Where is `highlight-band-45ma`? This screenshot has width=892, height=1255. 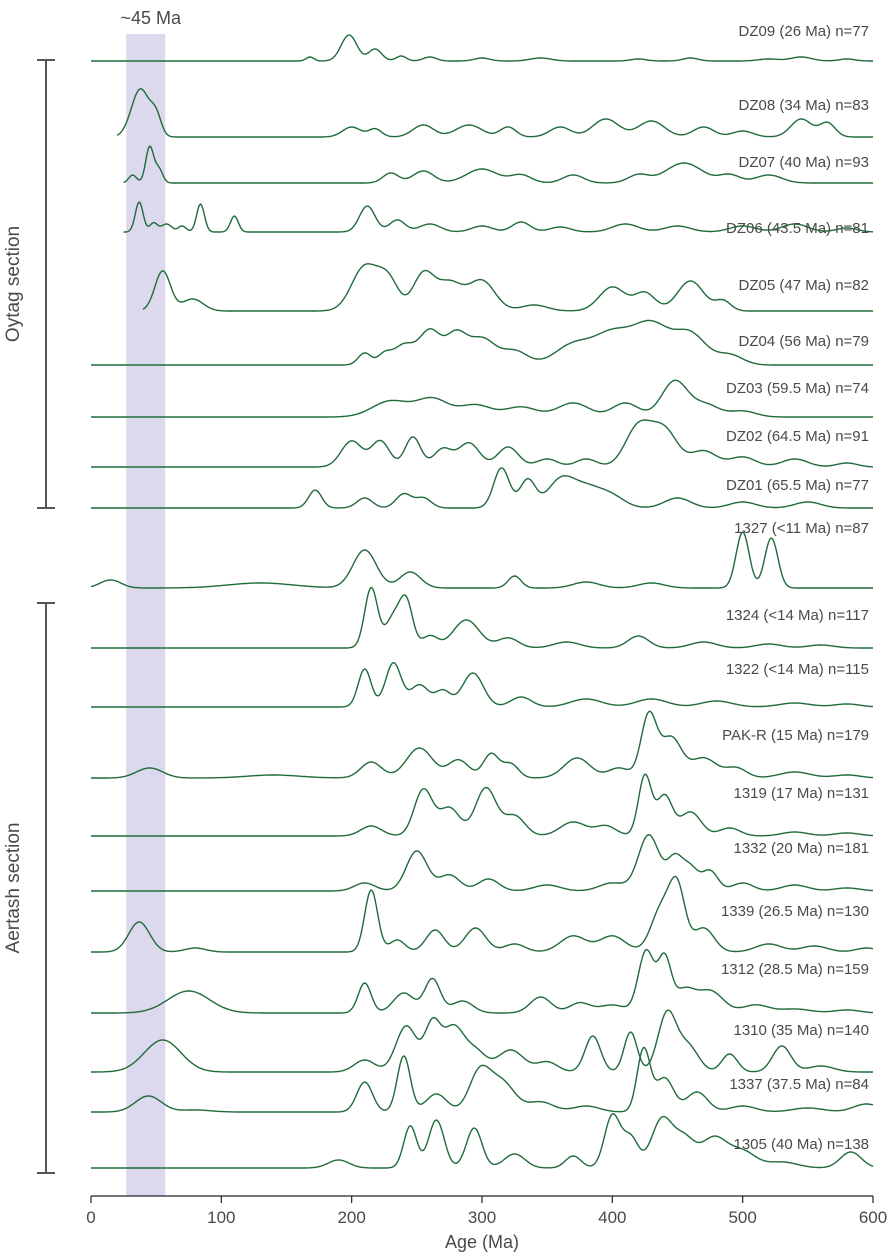 highlight-band-45ma is located at coordinates (146, 615).